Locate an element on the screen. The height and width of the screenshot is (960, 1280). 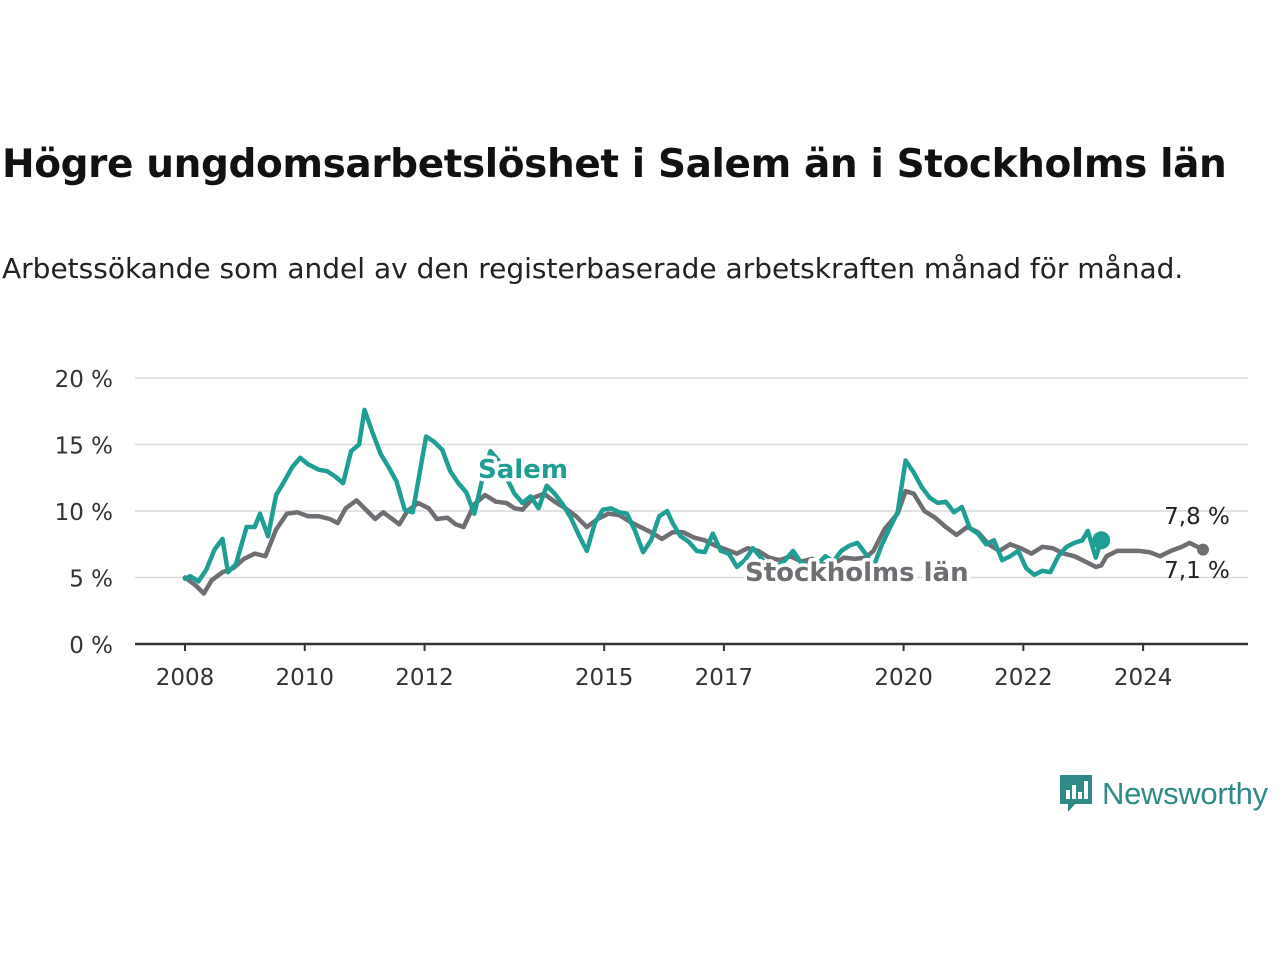
annotation-salem-halo: Salem is located at coordinates (523, 470).